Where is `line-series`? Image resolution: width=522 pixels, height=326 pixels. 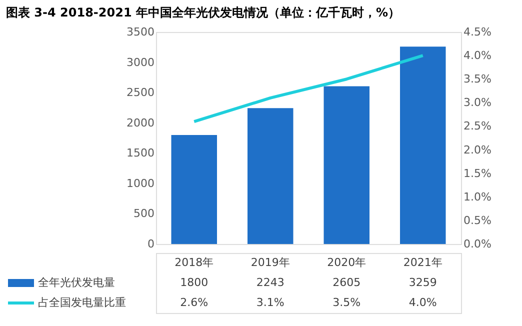 line-series is located at coordinates (308, 89).